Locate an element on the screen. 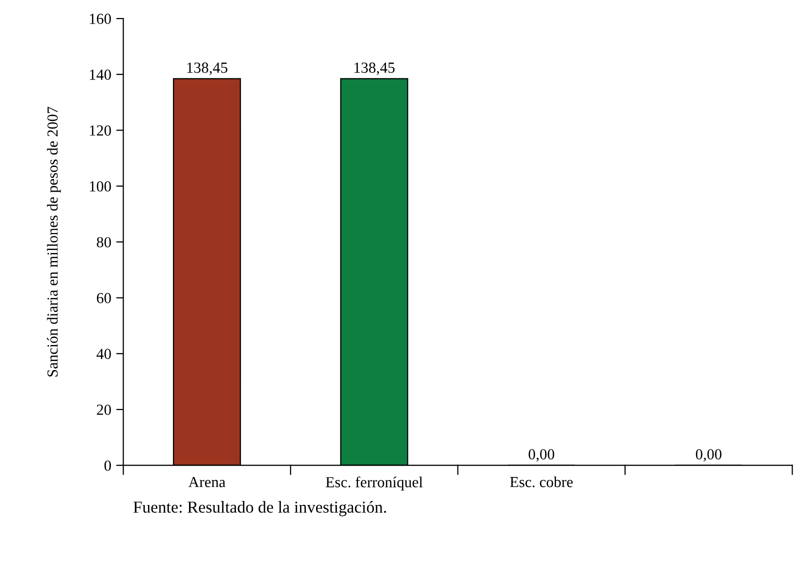 This screenshot has height=562, width=806. y-tick-label: 0 is located at coordinates (107, 465).